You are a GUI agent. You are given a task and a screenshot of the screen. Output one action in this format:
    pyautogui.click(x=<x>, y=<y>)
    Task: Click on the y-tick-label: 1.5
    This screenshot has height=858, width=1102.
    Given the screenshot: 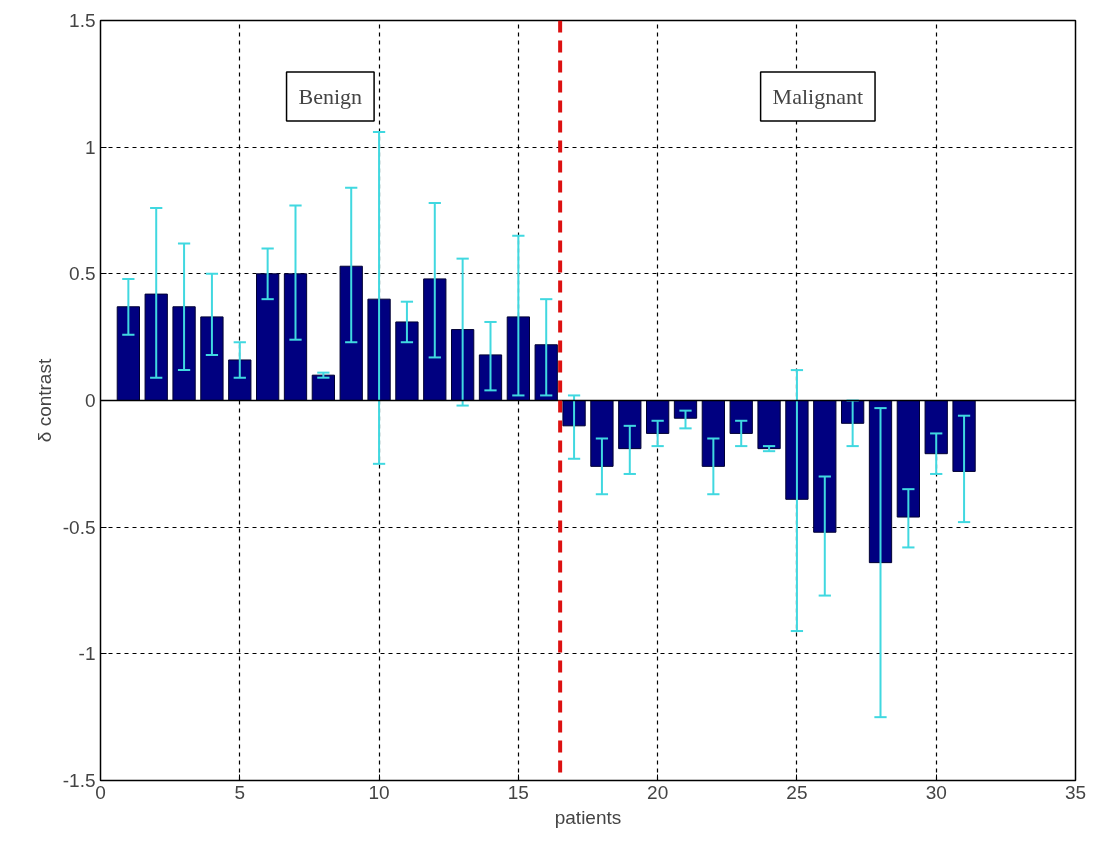 What is the action you would take?
    pyautogui.click(x=82, y=20)
    